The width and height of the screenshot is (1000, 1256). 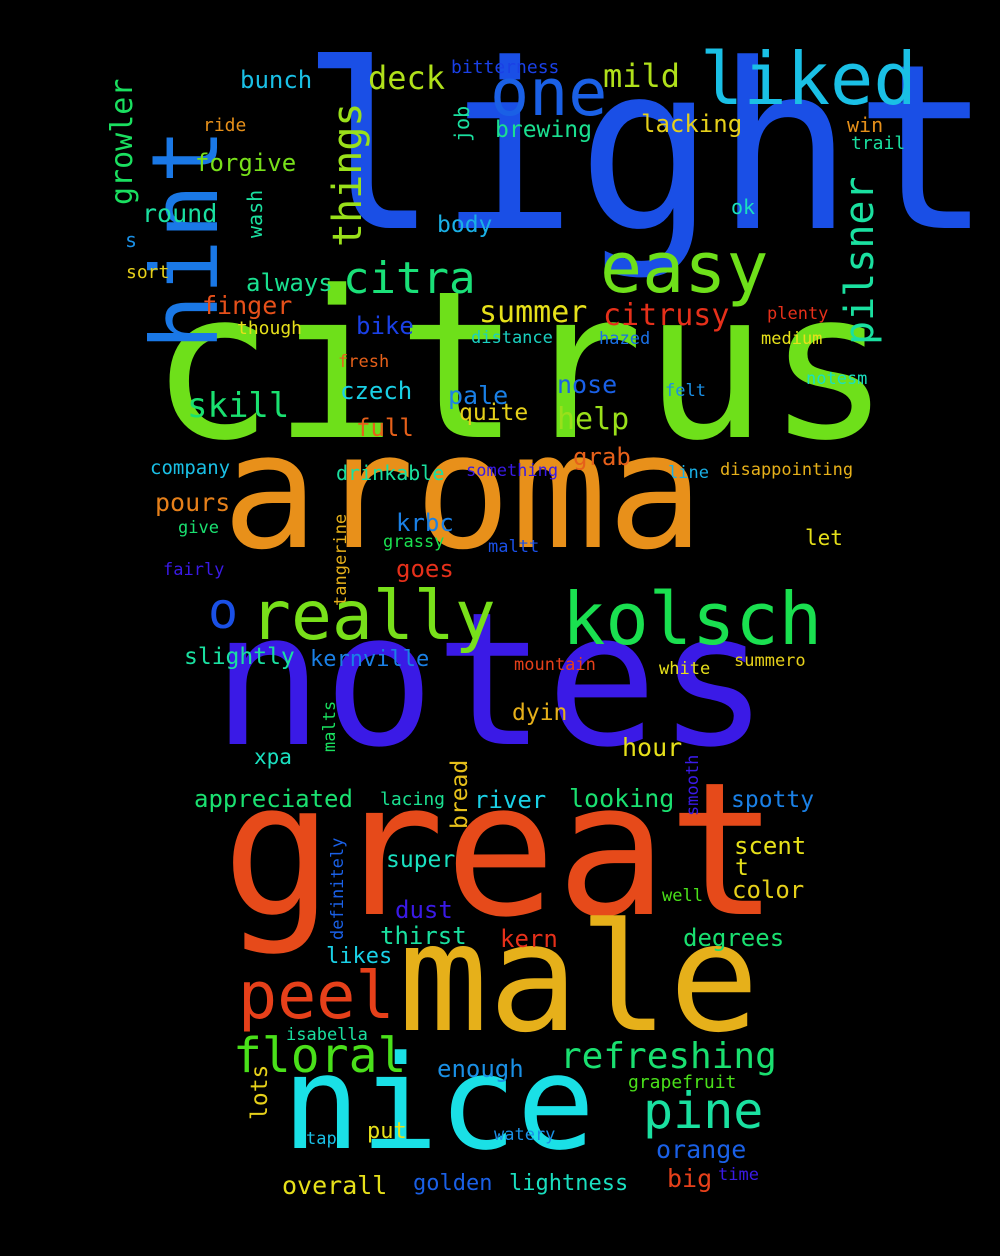 What do you see at coordinates (460, 794) in the screenshot?
I see `word-bread: bread` at bounding box center [460, 794].